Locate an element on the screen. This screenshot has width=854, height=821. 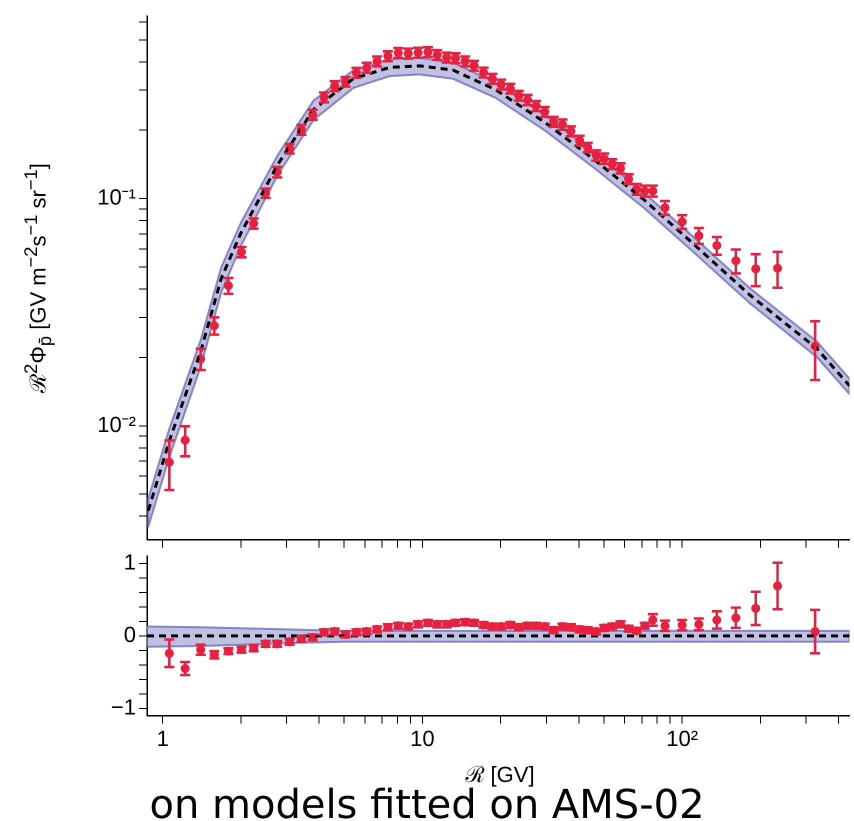
x-tick-label: 10 is located at coordinates (422, 738).